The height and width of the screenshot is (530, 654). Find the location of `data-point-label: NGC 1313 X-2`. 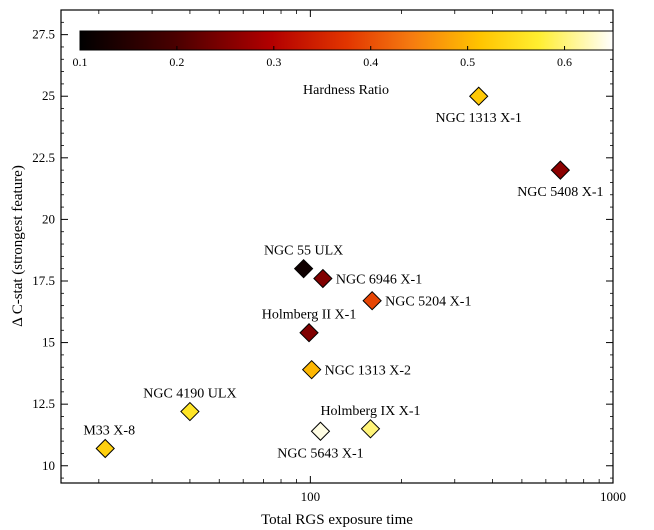

data-point-label: NGC 1313 X-2 is located at coordinates (368, 371).